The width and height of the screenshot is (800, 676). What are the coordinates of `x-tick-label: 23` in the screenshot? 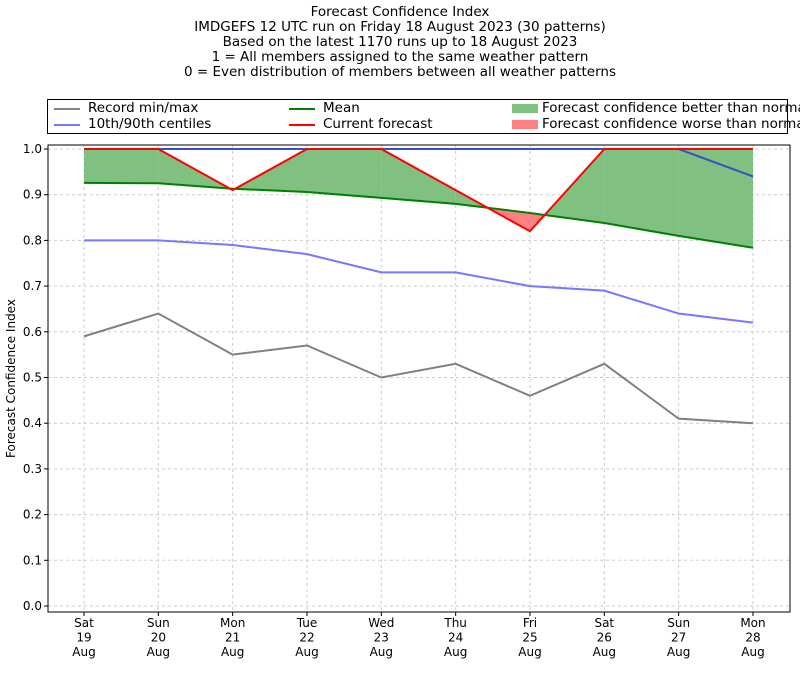 It's located at (381, 638).